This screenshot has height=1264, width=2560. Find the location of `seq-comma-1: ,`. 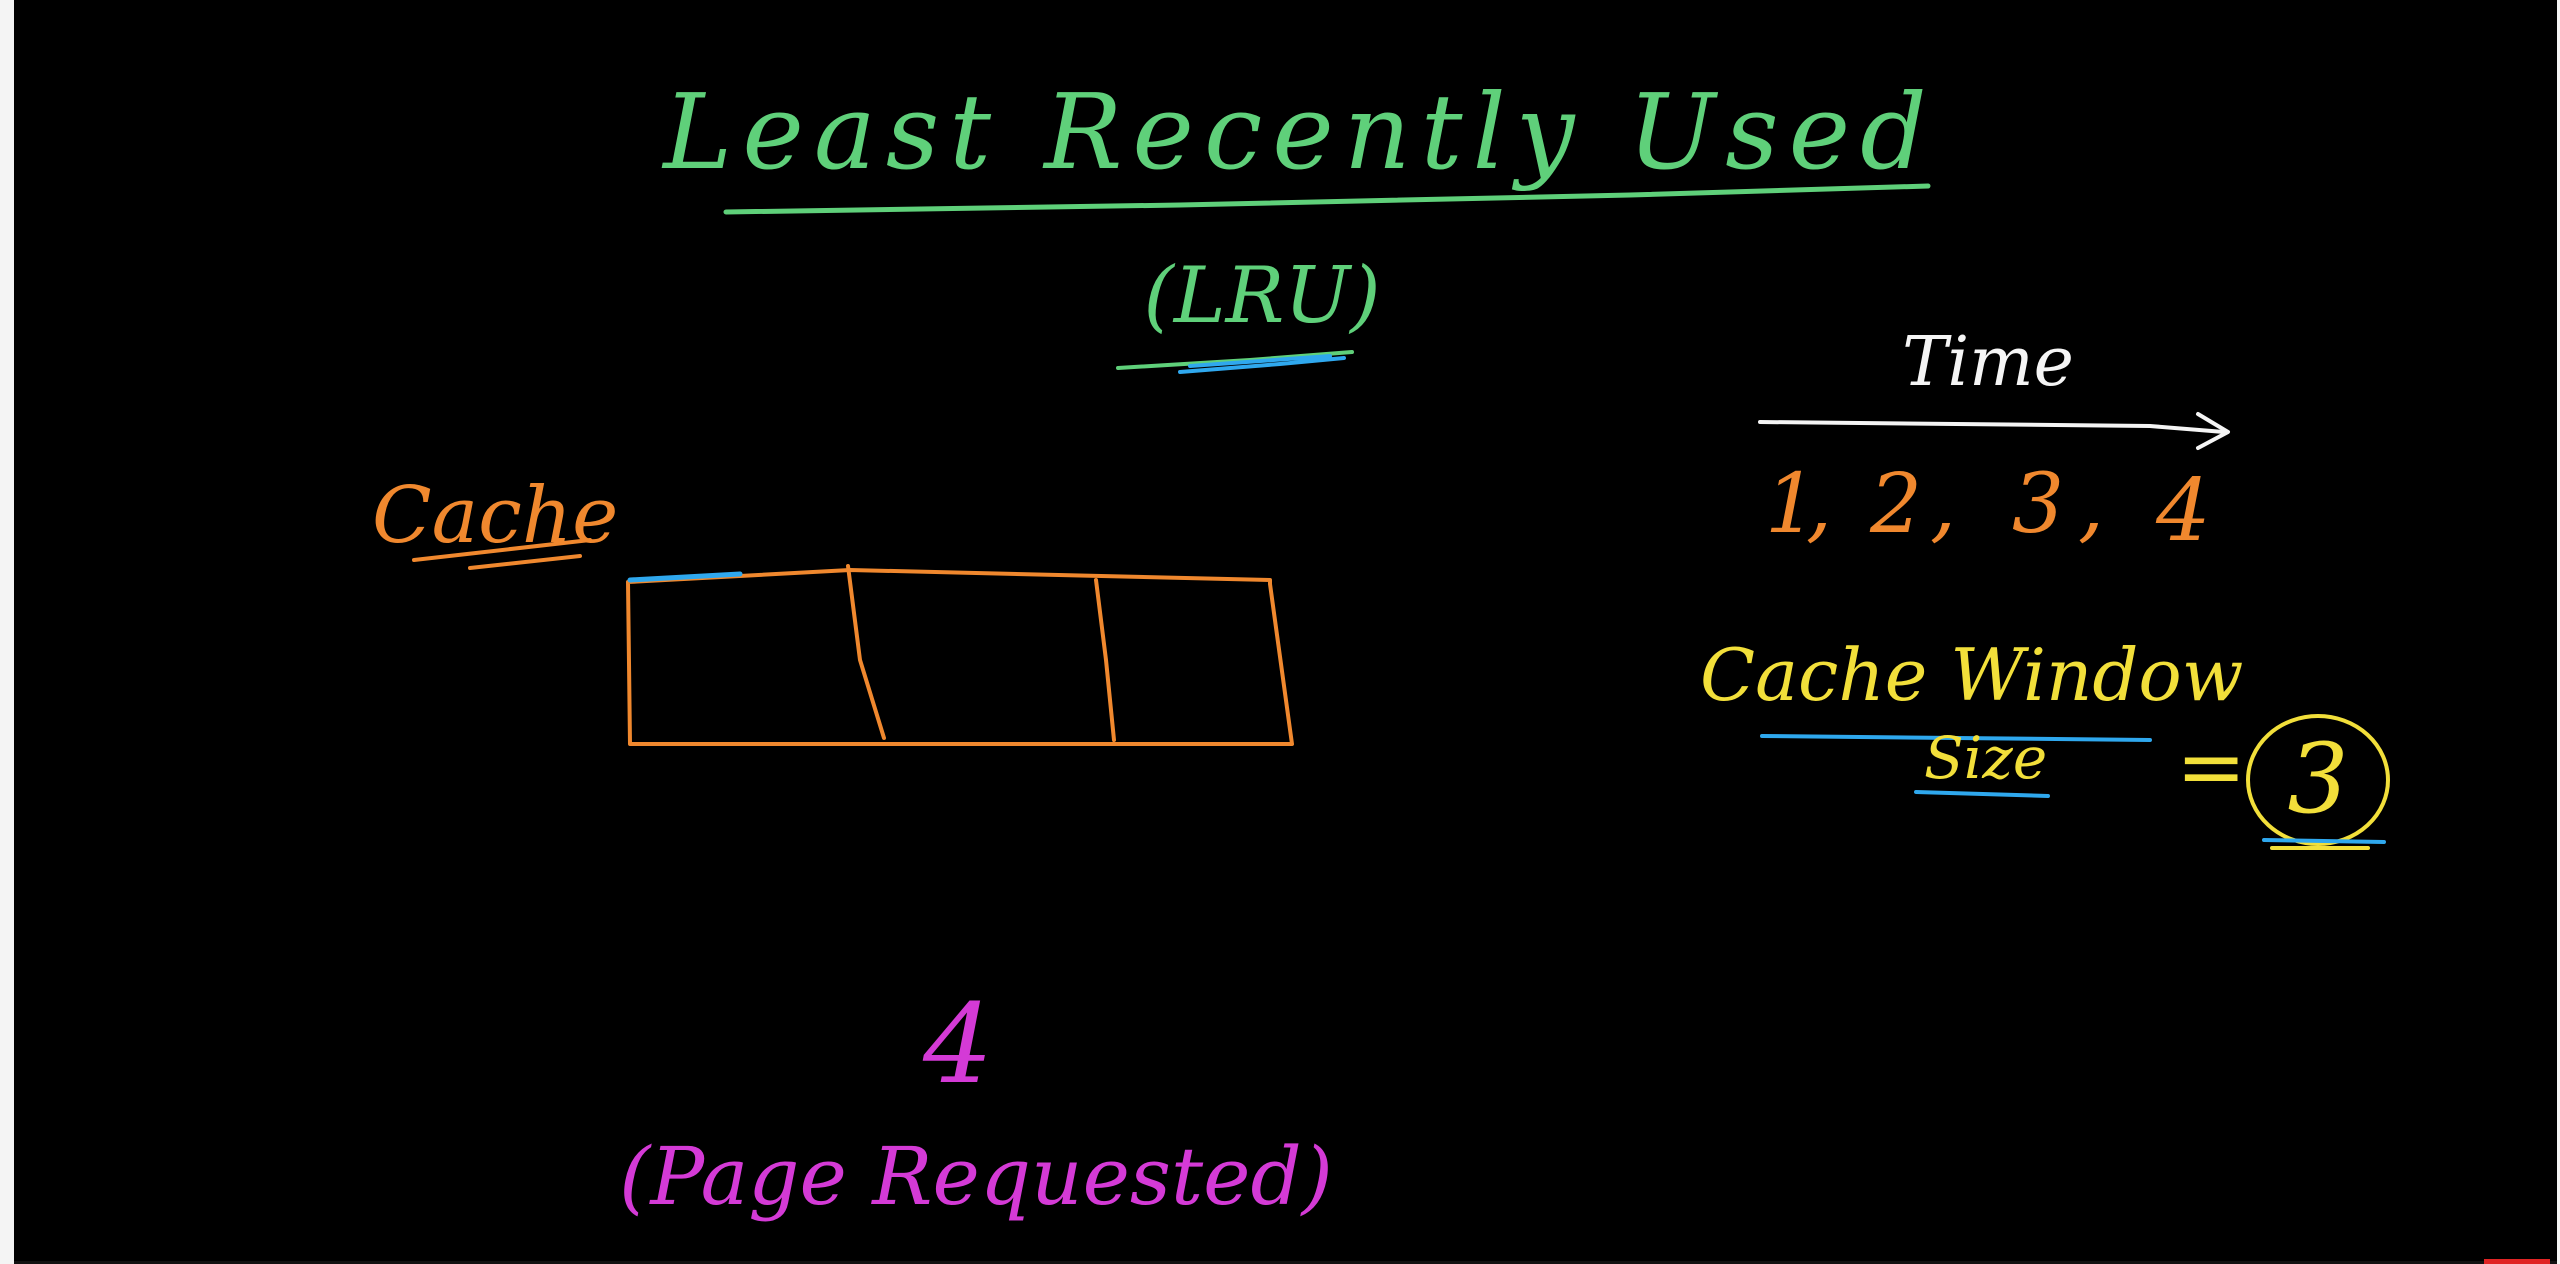

seq-comma-1: , is located at coordinates (1819, 504).